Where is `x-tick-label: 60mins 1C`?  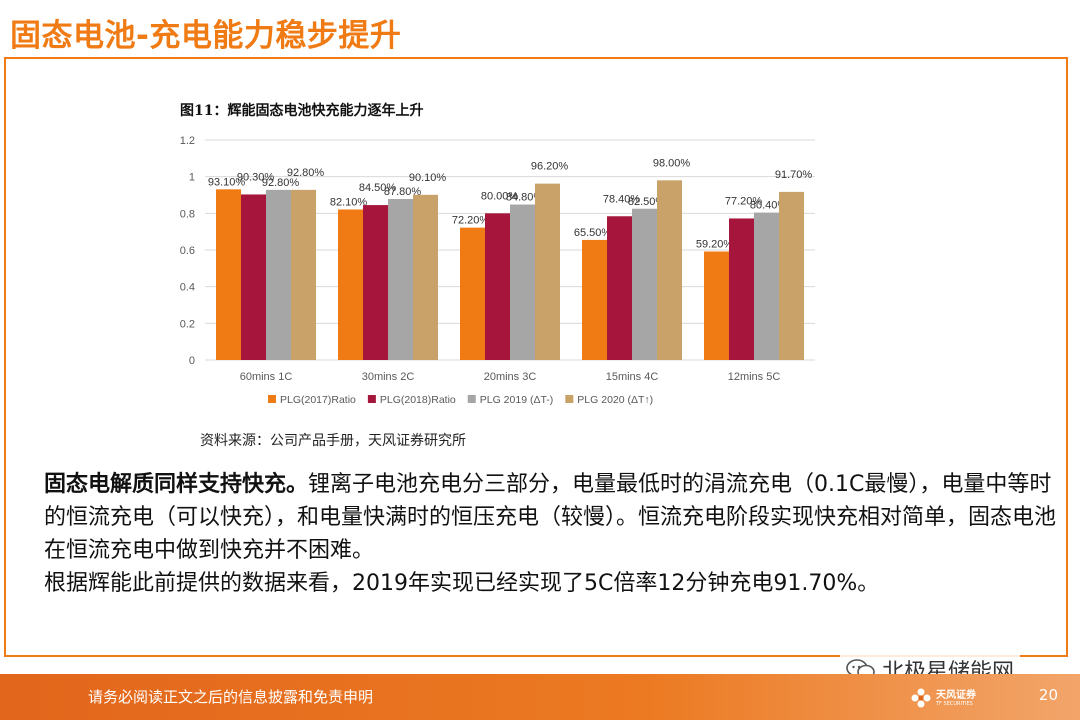
x-tick-label: 60mins 1C is located at coordinates (266, 377).